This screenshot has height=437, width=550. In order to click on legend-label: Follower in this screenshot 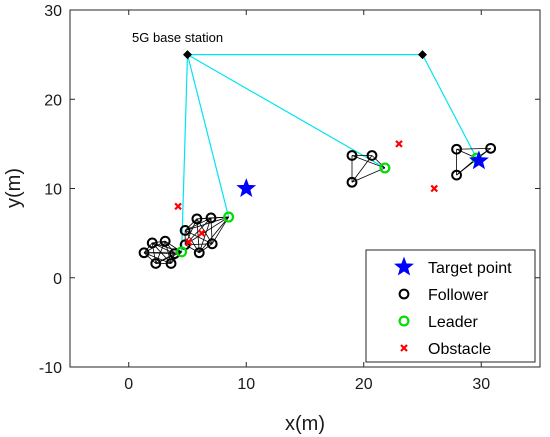, I will do `click(458, 295)`.